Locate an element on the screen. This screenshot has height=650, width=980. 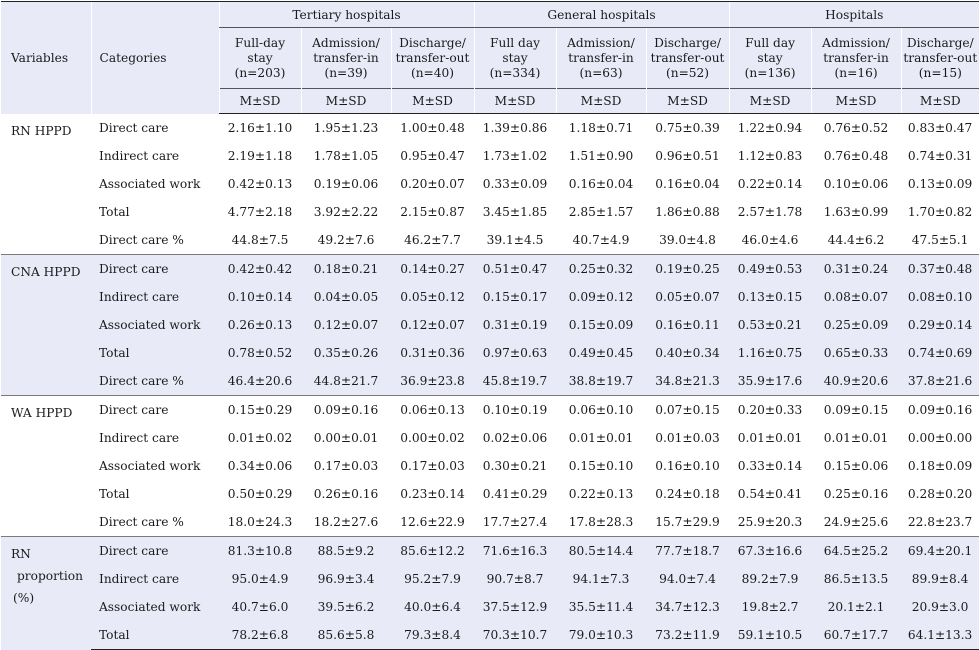
value-cell: 94.0±7.4 is located at coordinates (688, 579).